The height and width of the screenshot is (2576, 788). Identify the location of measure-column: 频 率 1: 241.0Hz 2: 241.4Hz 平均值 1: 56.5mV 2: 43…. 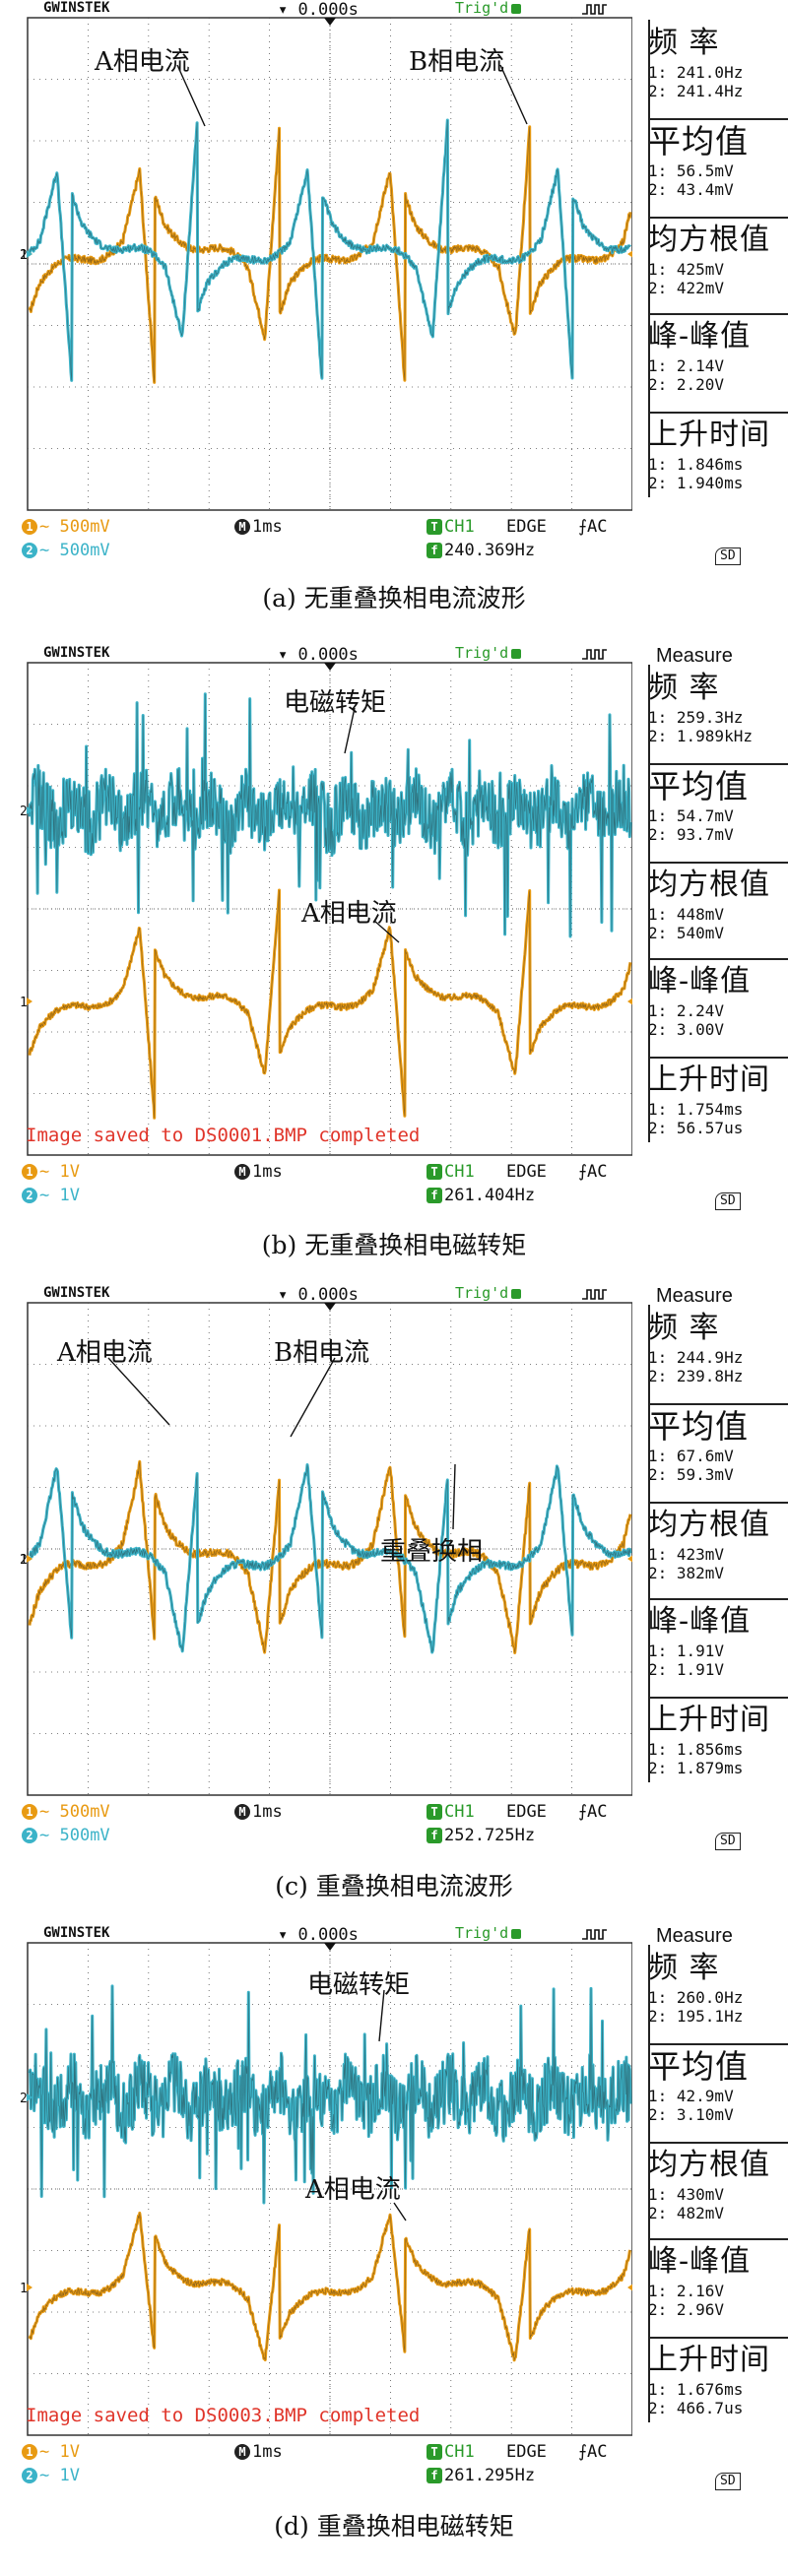
(718, 248).